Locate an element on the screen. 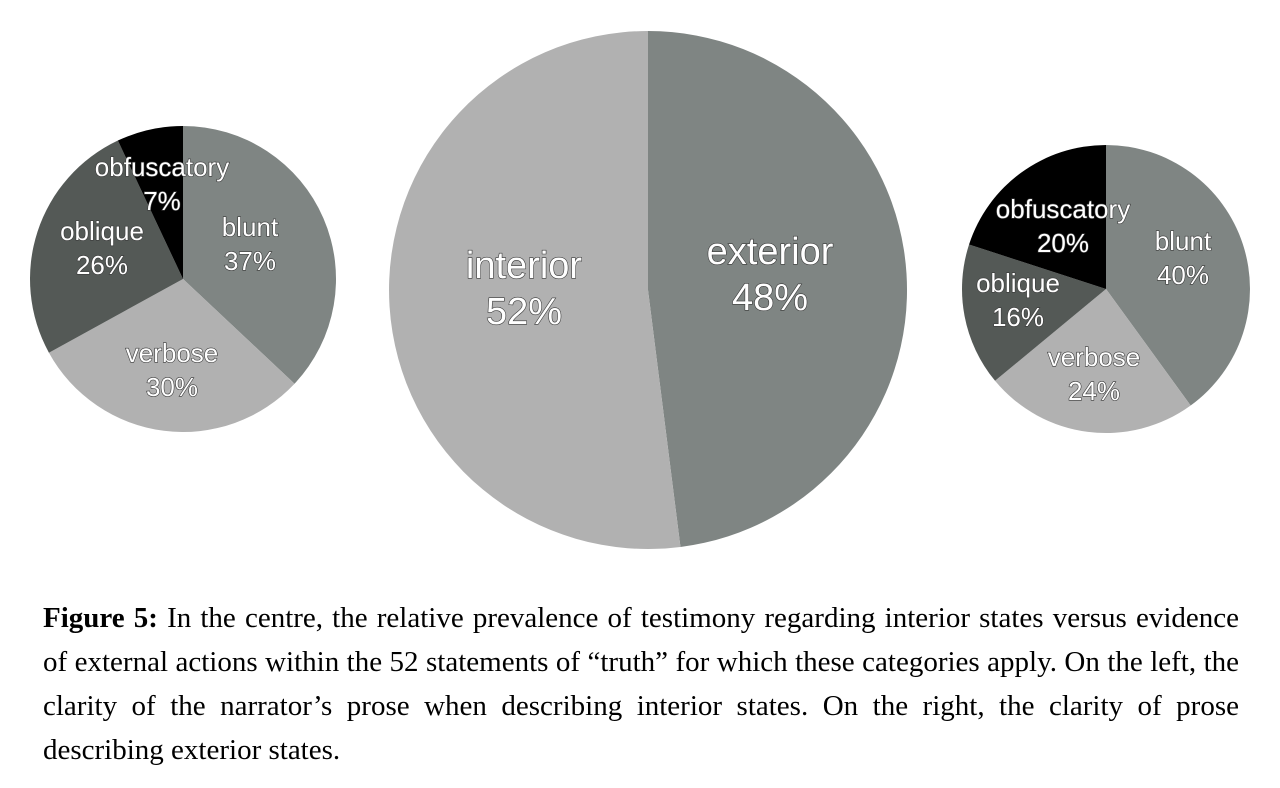  slice-value-oblique: 16% is located at coordinates (1018, 317).